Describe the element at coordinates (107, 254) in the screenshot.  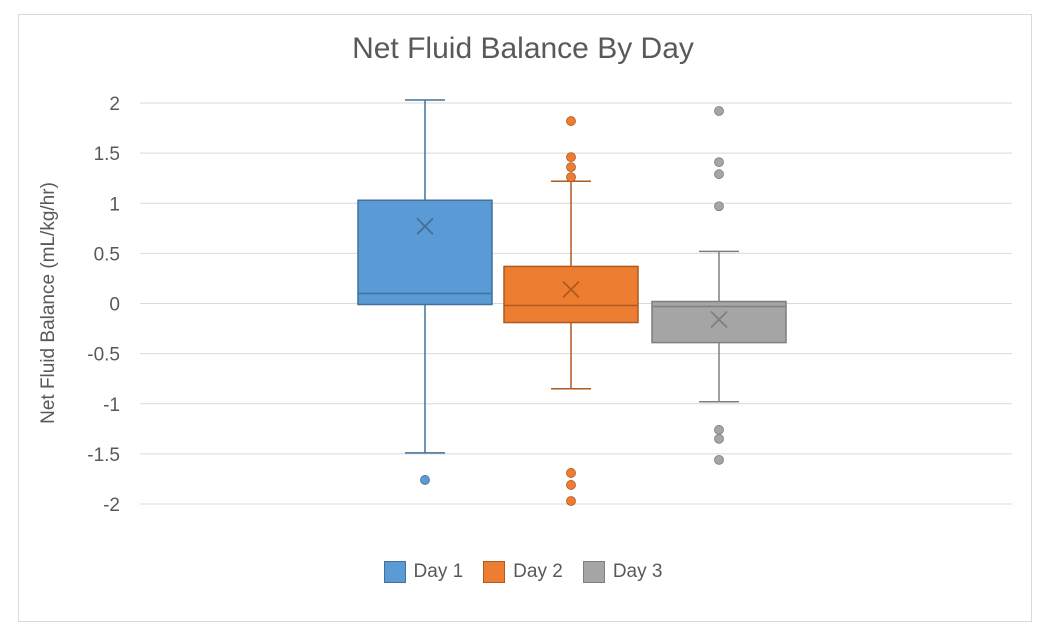
I see `y-tick-label: 0.5` at that location.